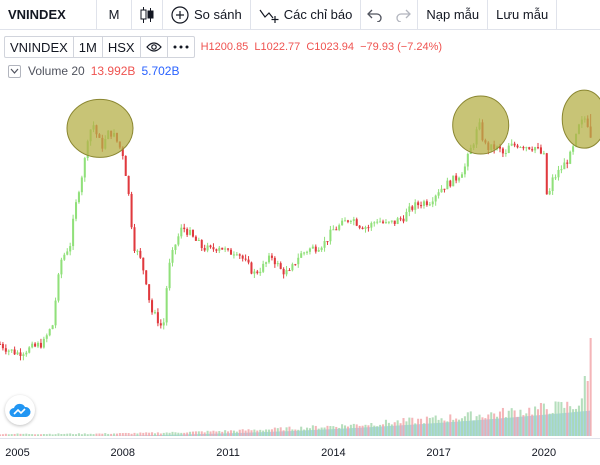 The height and width of the screenshot is (465, 600). What do you see at coordinates (154, 47) in the screenshot?
I see `eye-icon` at bounding box center [154, 47].